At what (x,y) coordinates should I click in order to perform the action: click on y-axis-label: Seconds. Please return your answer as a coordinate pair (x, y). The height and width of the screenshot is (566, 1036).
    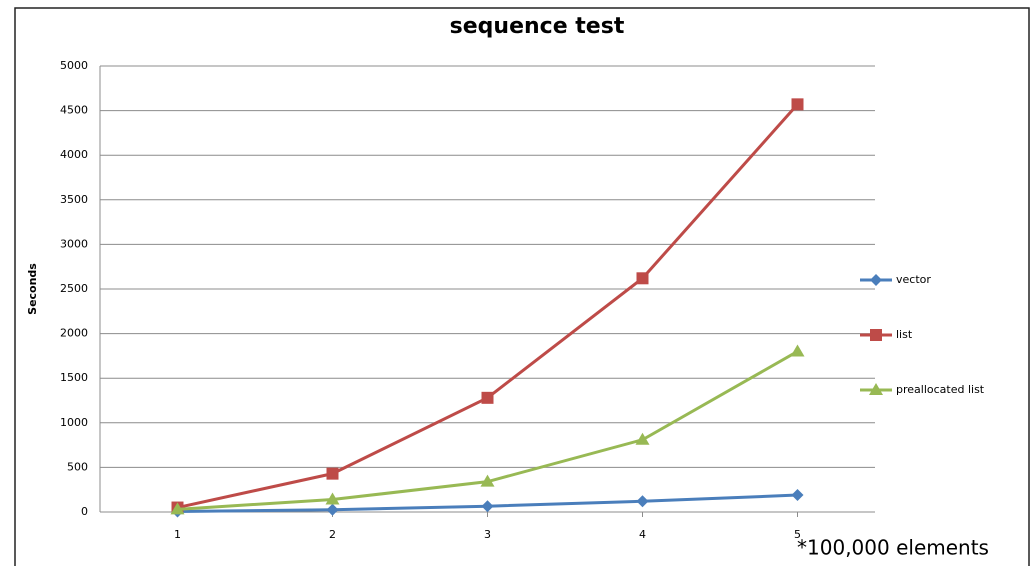
    Looking at the image, I should click on (32, 289).